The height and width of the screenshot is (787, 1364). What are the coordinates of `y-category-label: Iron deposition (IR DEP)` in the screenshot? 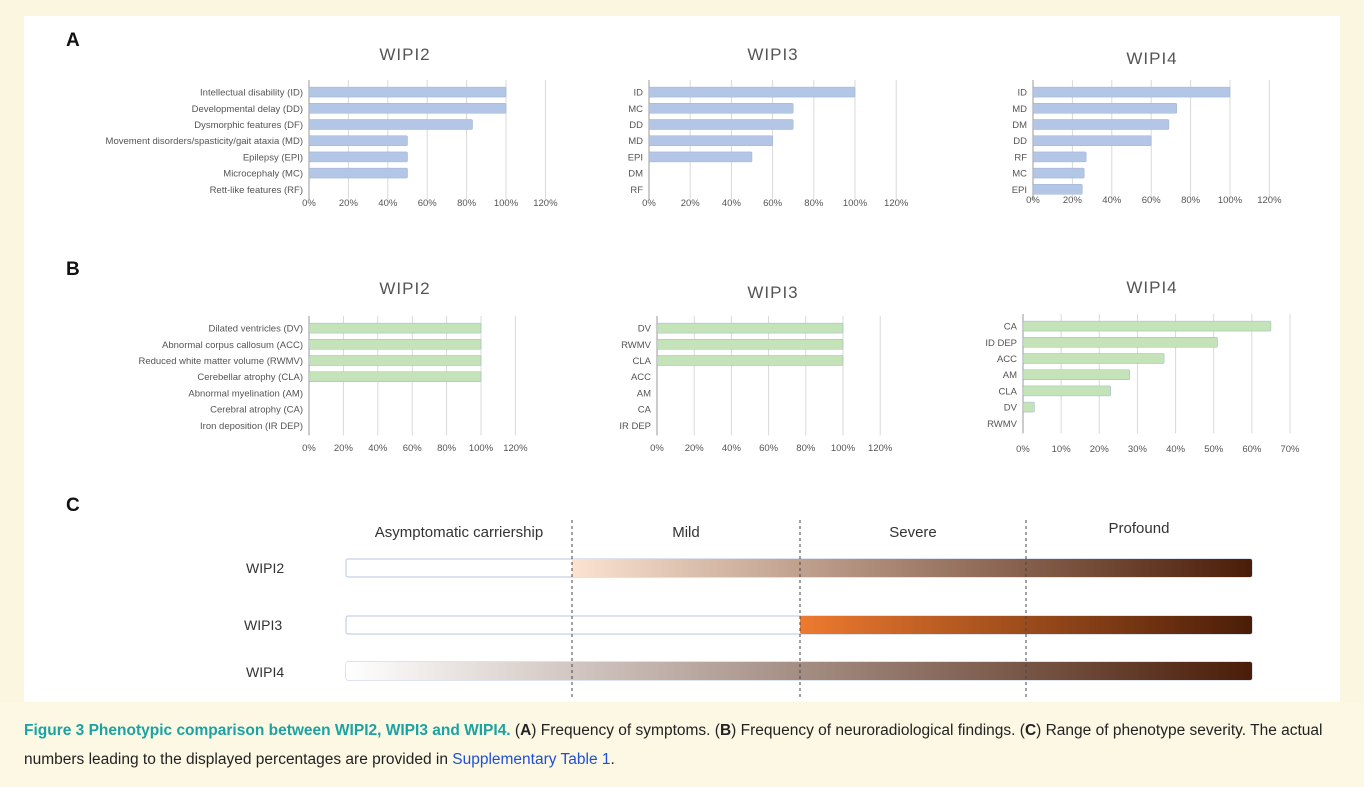 It's located at (251, 426).